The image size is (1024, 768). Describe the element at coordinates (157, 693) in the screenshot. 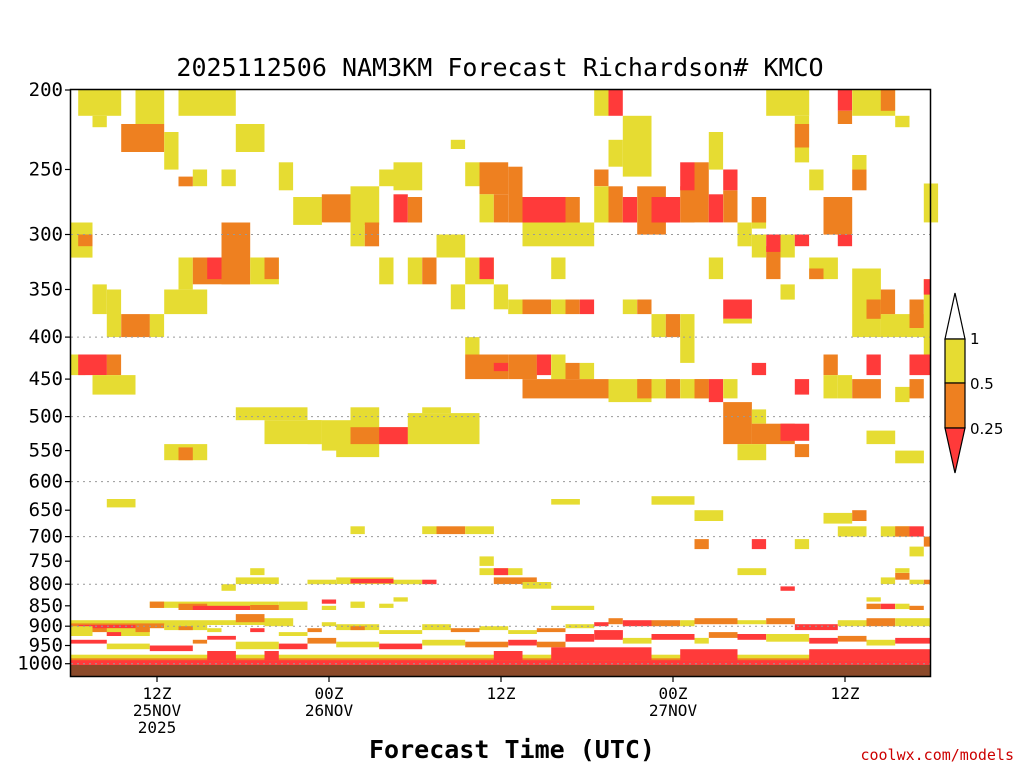

I see `x-tick-label-0-0: 12Z` at that location.